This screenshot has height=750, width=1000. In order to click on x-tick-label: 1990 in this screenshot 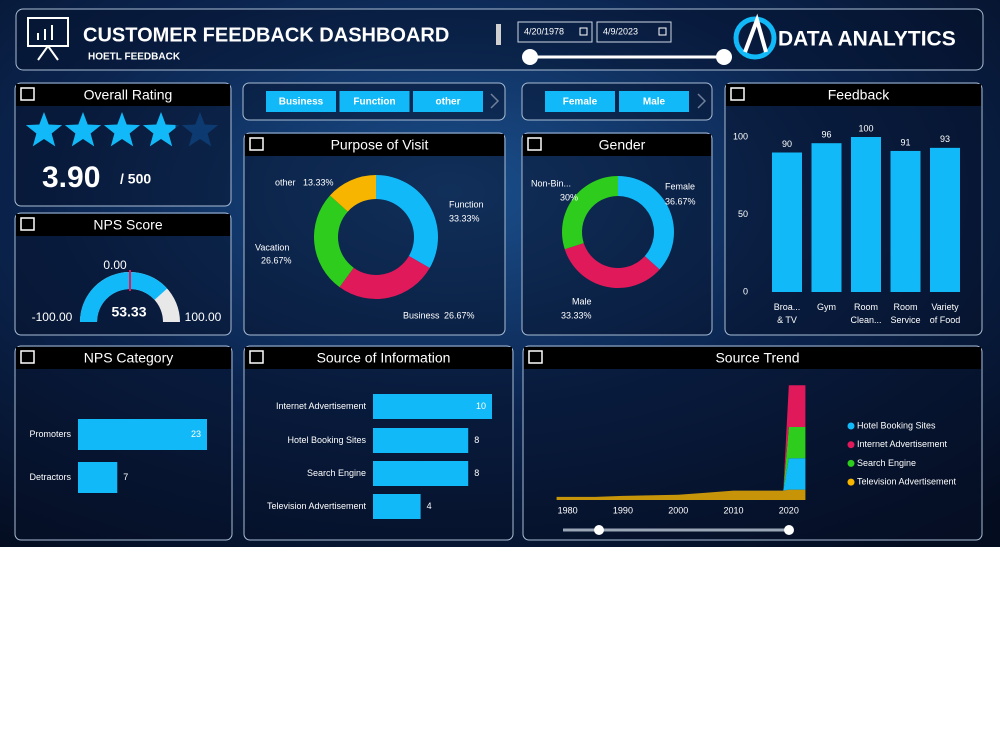, I will do `click(623, 510)`.